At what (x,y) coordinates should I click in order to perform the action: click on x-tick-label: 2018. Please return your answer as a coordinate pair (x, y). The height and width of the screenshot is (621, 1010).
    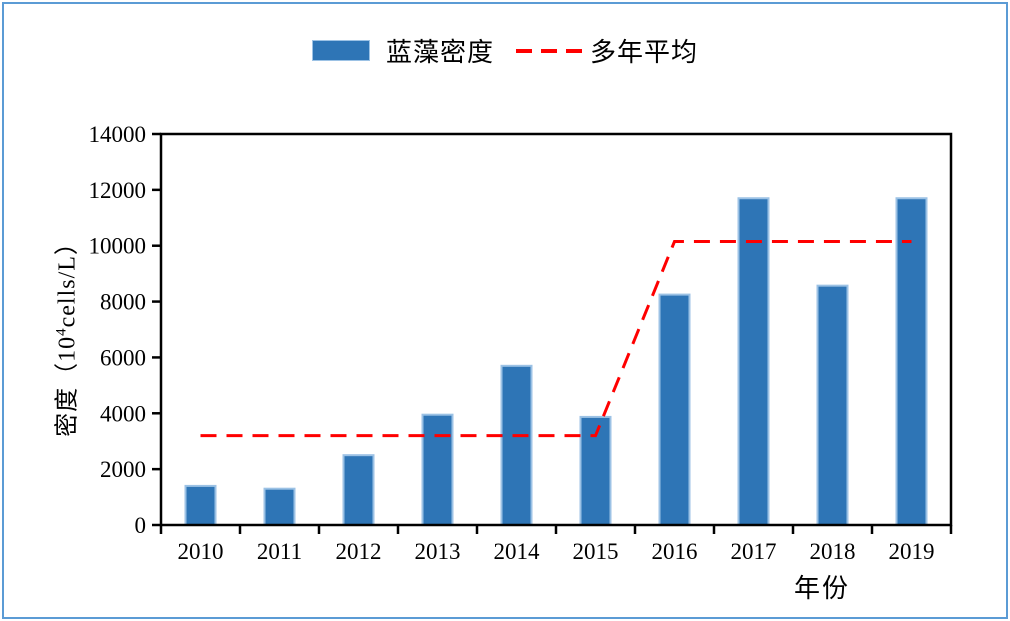
    Looking at the image, I should click on (833, 551).